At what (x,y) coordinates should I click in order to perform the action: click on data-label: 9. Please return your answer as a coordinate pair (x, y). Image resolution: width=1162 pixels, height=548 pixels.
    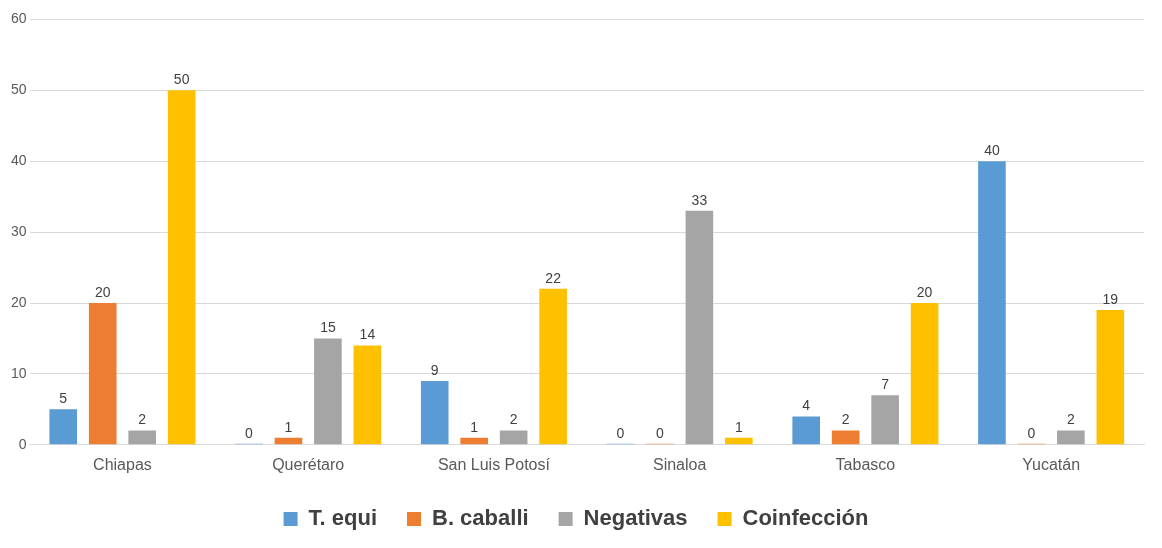
    Looking at the image, I should click on (434, 369).